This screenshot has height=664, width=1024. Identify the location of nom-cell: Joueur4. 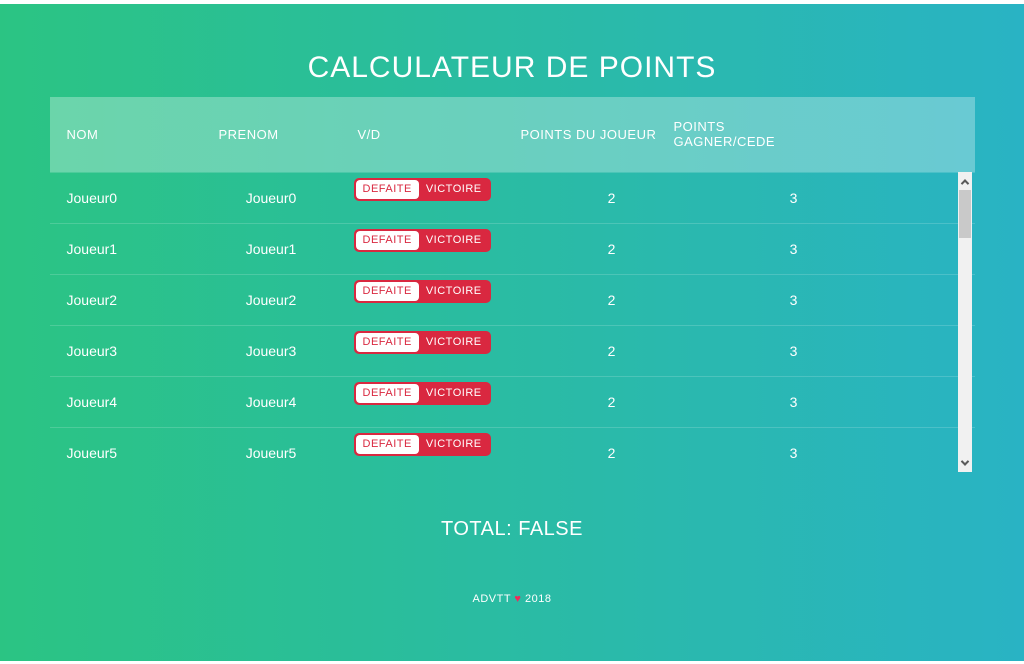
(92, 402).